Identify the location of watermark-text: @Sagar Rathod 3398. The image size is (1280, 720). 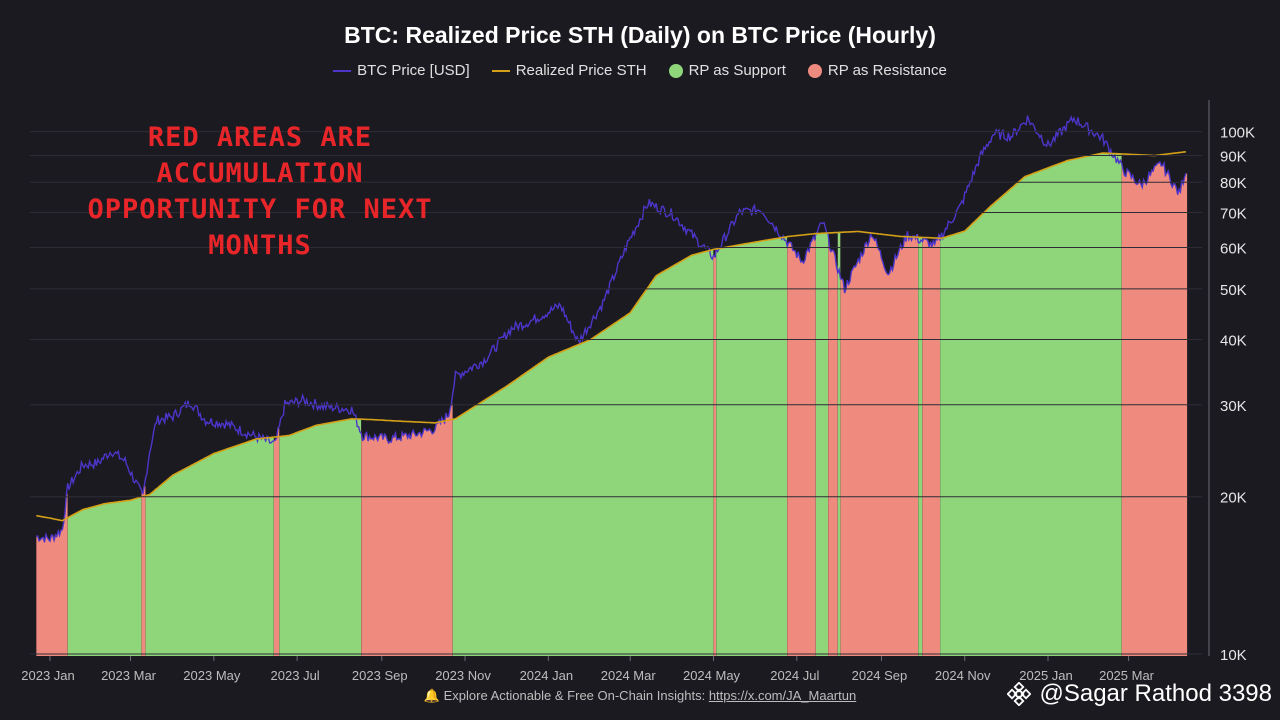
(1155, 693).